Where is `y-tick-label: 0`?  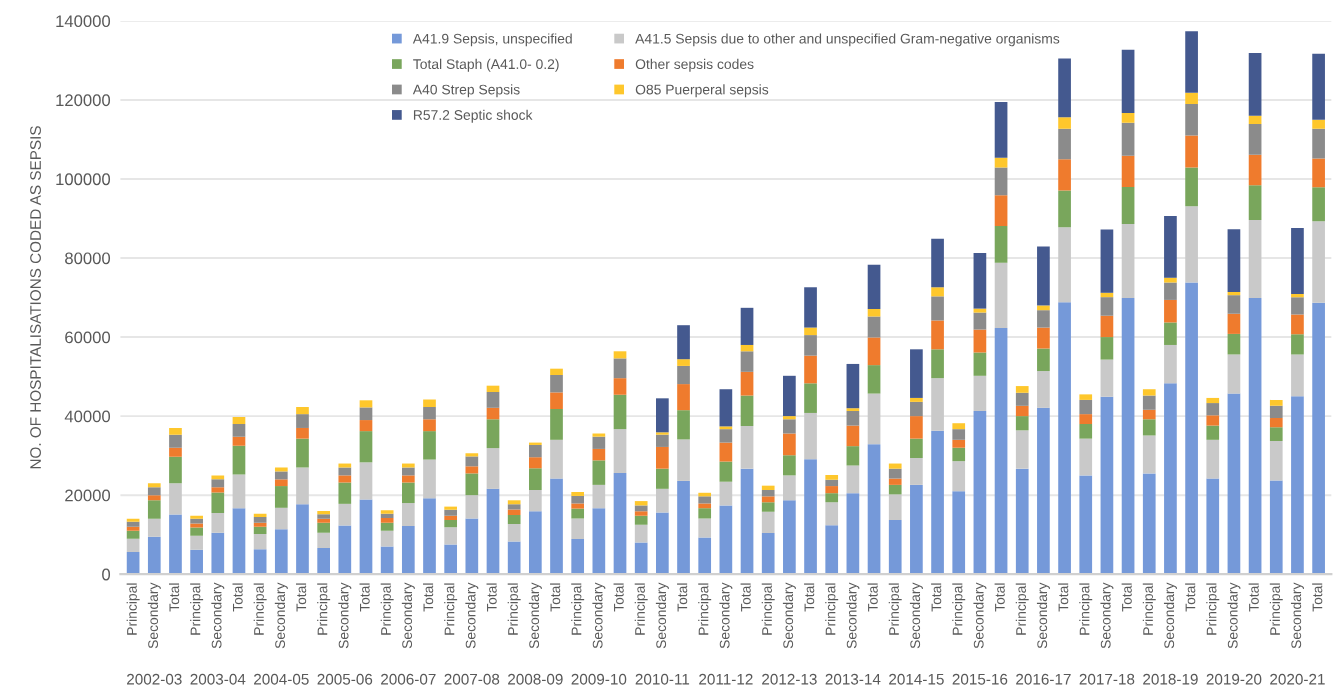
y-tick-label: 0 is located at coordinates (106, 574).